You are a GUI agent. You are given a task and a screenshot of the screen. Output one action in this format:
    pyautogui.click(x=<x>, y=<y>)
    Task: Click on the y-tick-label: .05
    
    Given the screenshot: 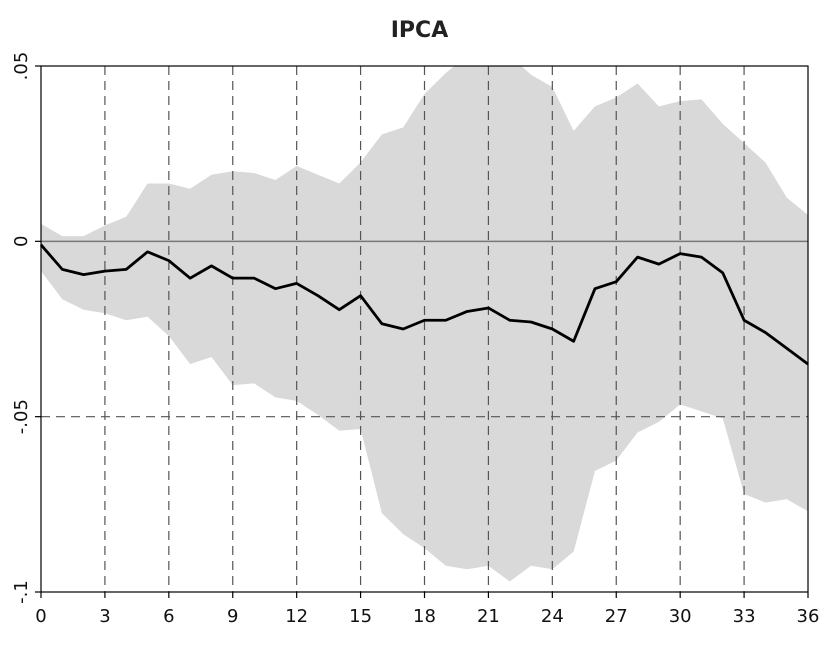 What is the action you would take?
    pyautogui.click(x=21, y=66)
    